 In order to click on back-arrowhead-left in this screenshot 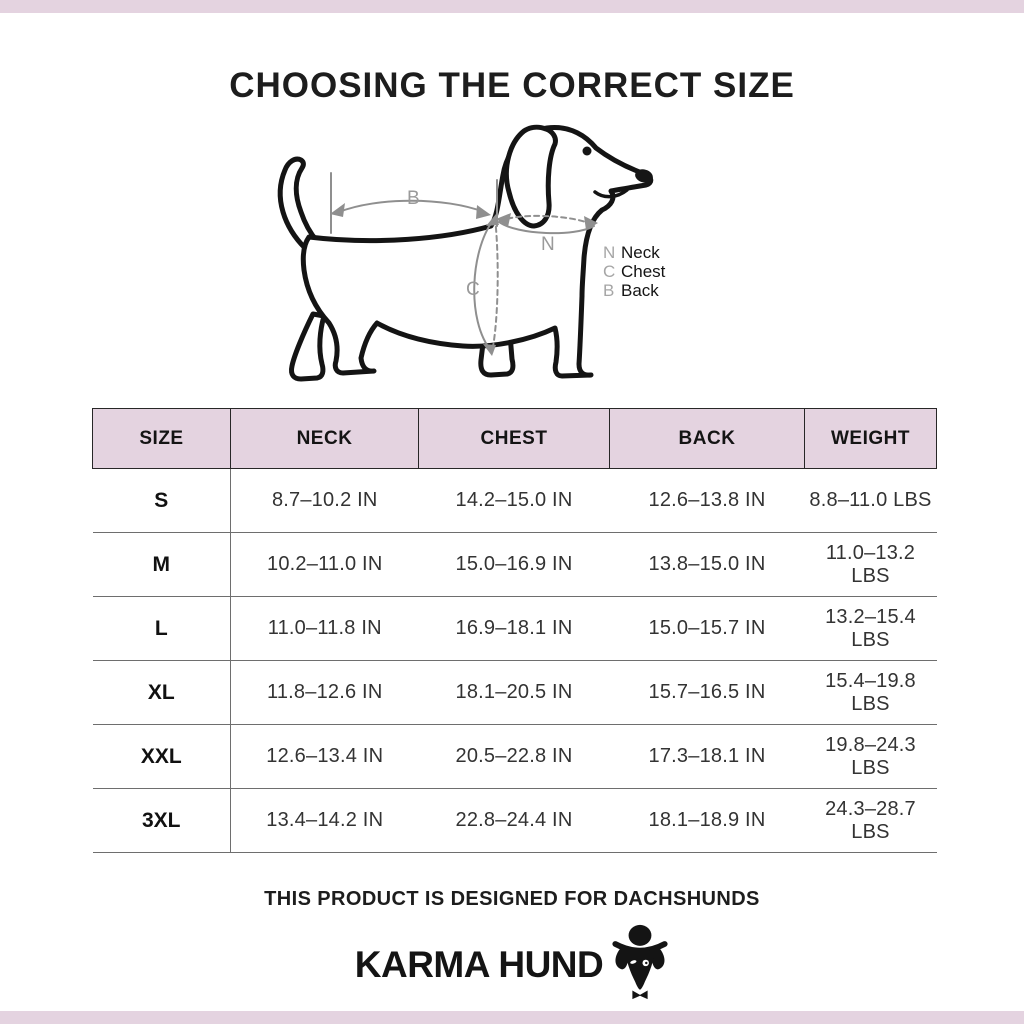, I will do `click(337, 210)`.